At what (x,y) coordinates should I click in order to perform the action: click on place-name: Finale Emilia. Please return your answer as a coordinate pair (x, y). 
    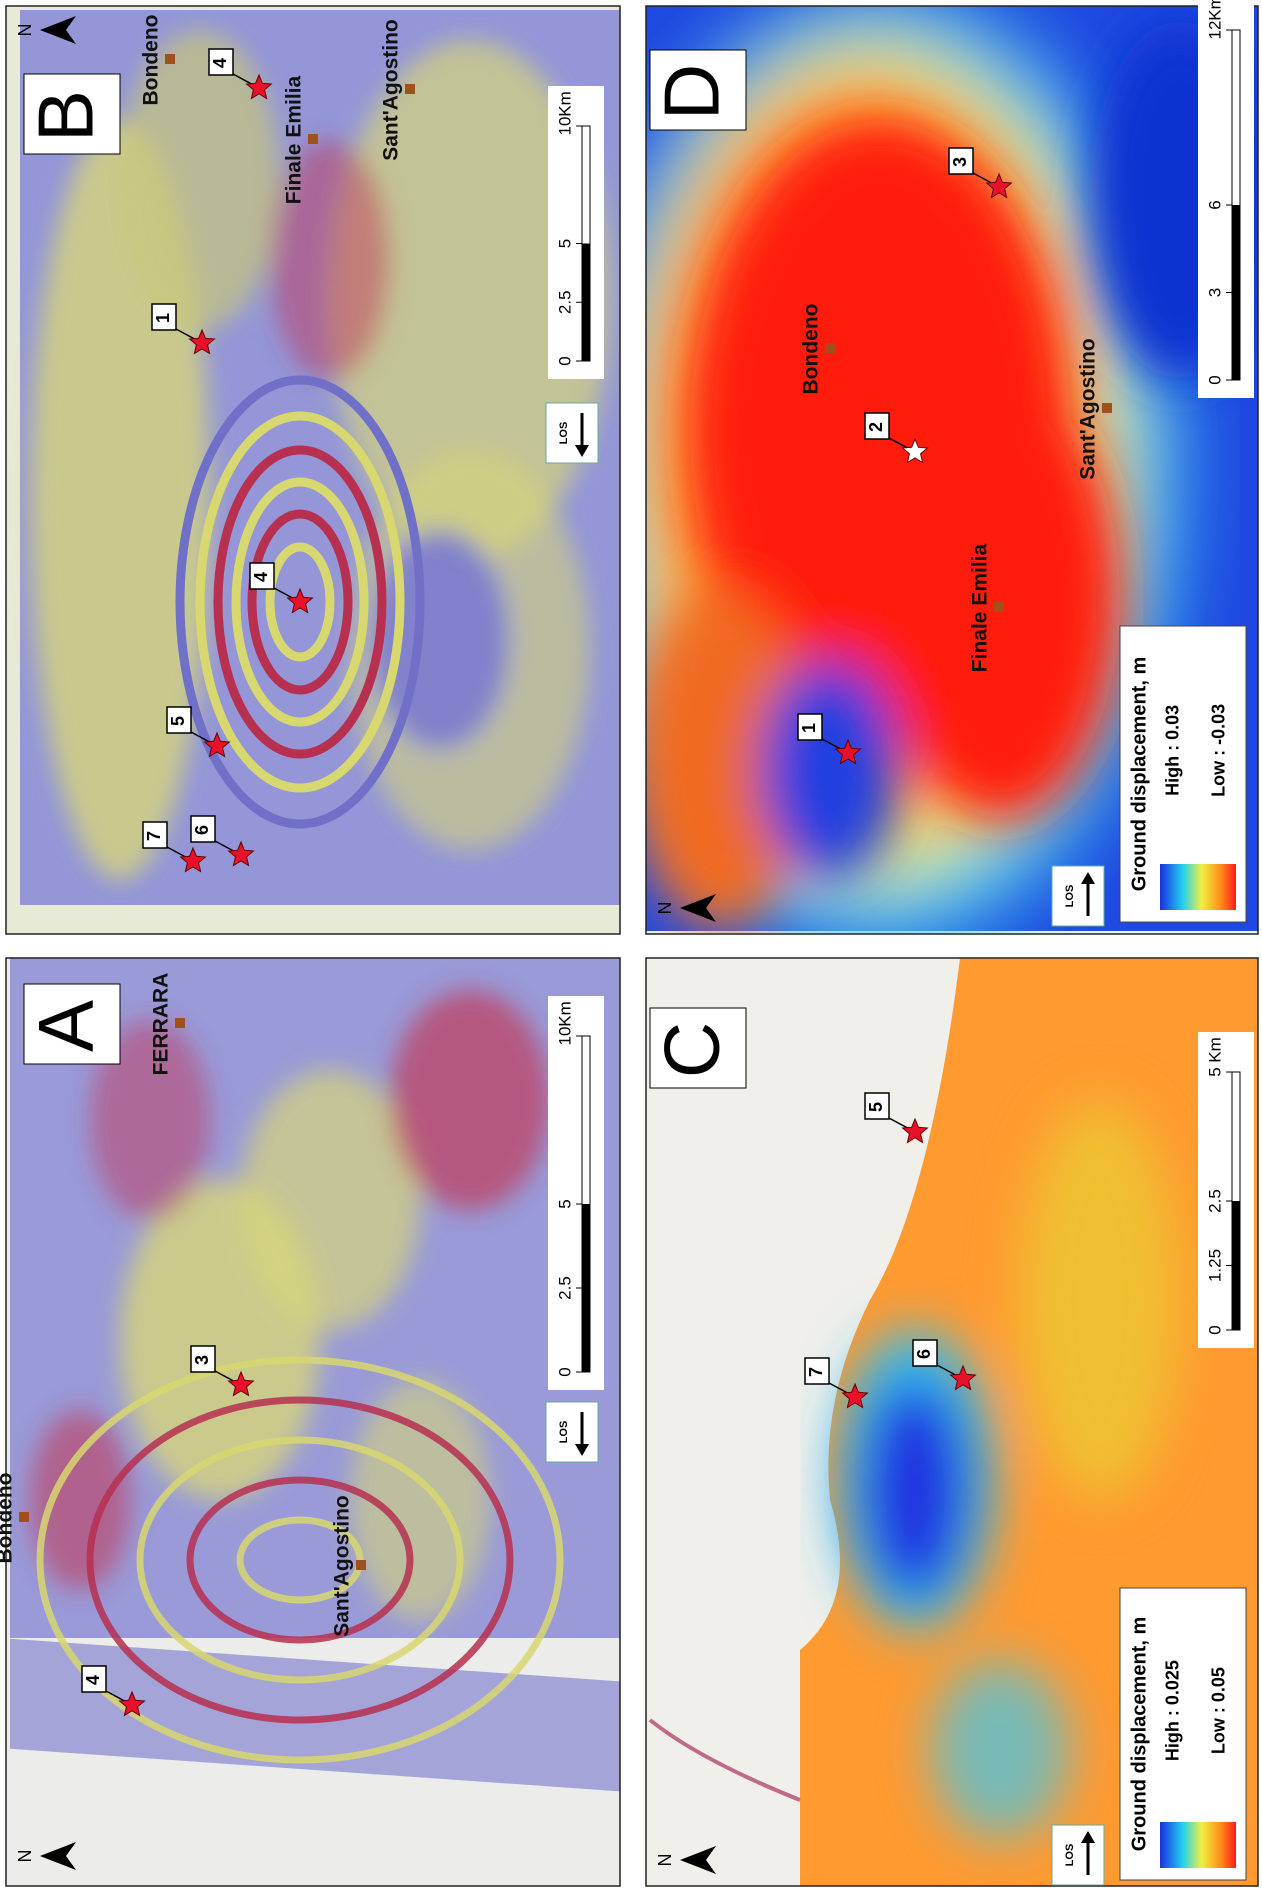
    Looking at the image, I should click on (980, 607).